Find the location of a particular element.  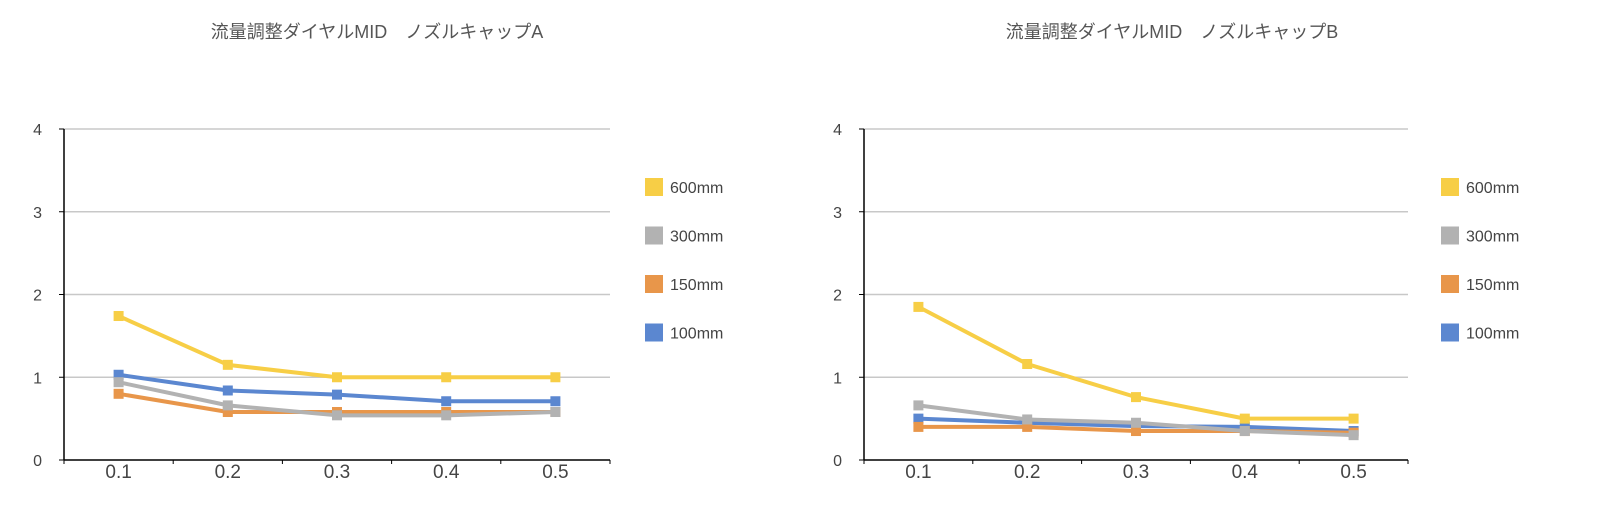

series-100mm is located at coordinates (337, 388).